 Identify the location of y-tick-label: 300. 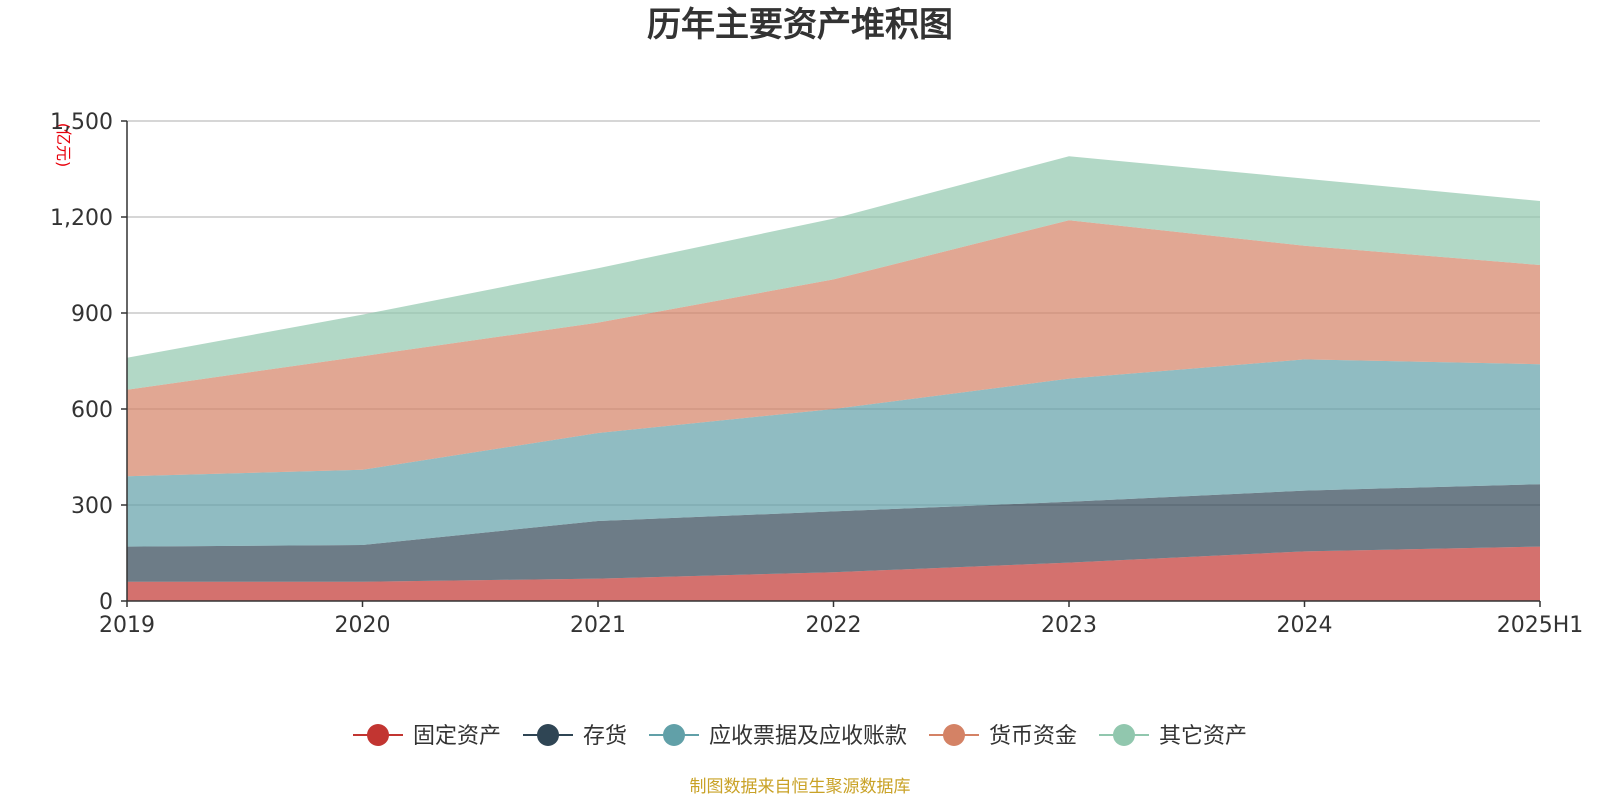
(92, 506).